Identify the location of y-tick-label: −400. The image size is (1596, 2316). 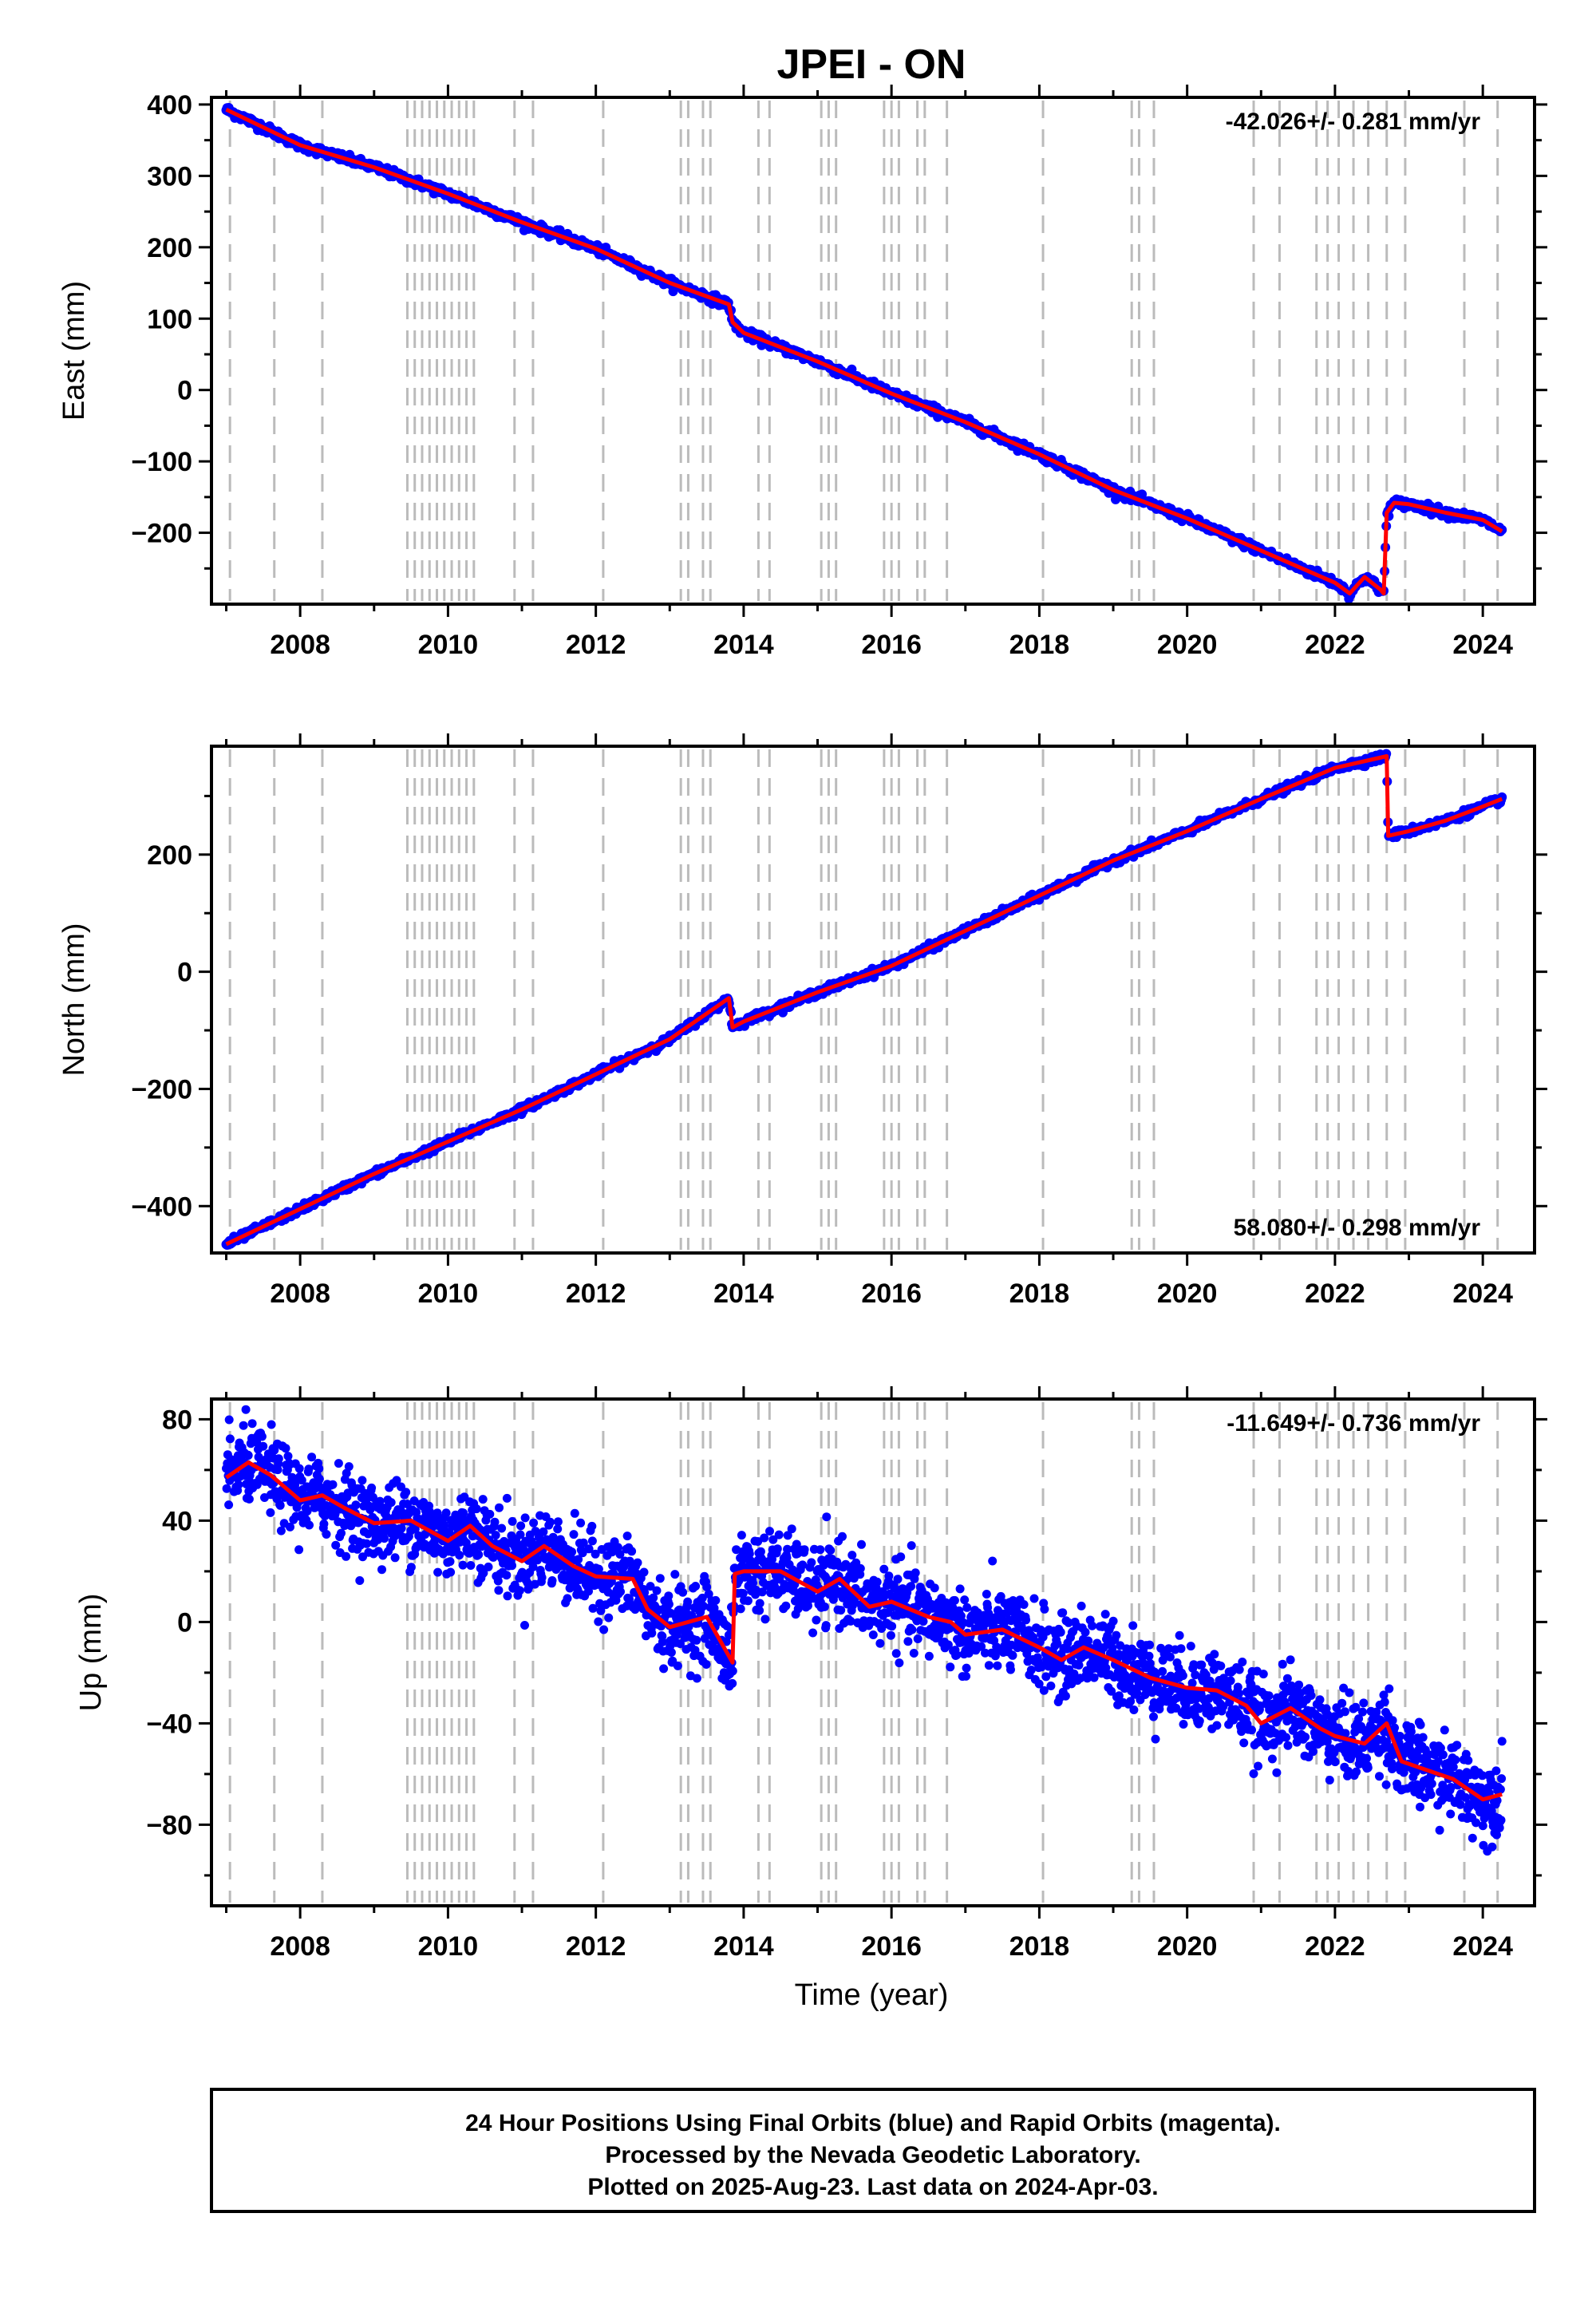
(161, 1207).